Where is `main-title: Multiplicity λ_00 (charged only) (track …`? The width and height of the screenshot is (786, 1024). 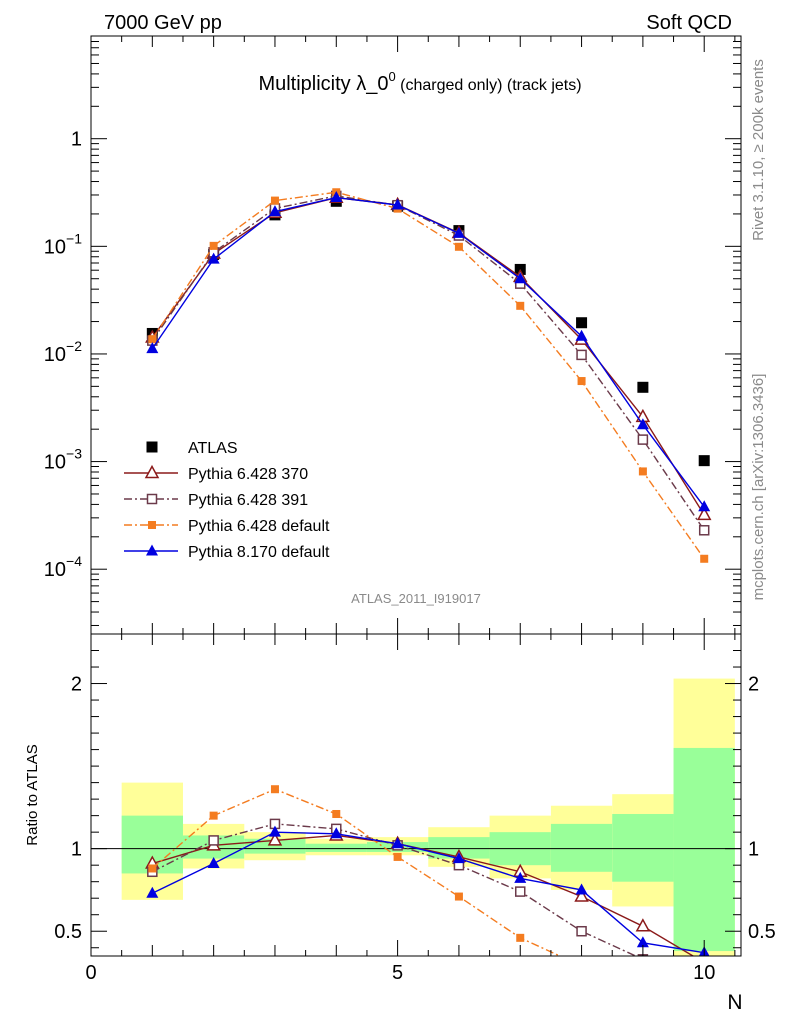 main-title: Multiplicity λ_00 (charged only) (track … is located at coordinates (419, 82).